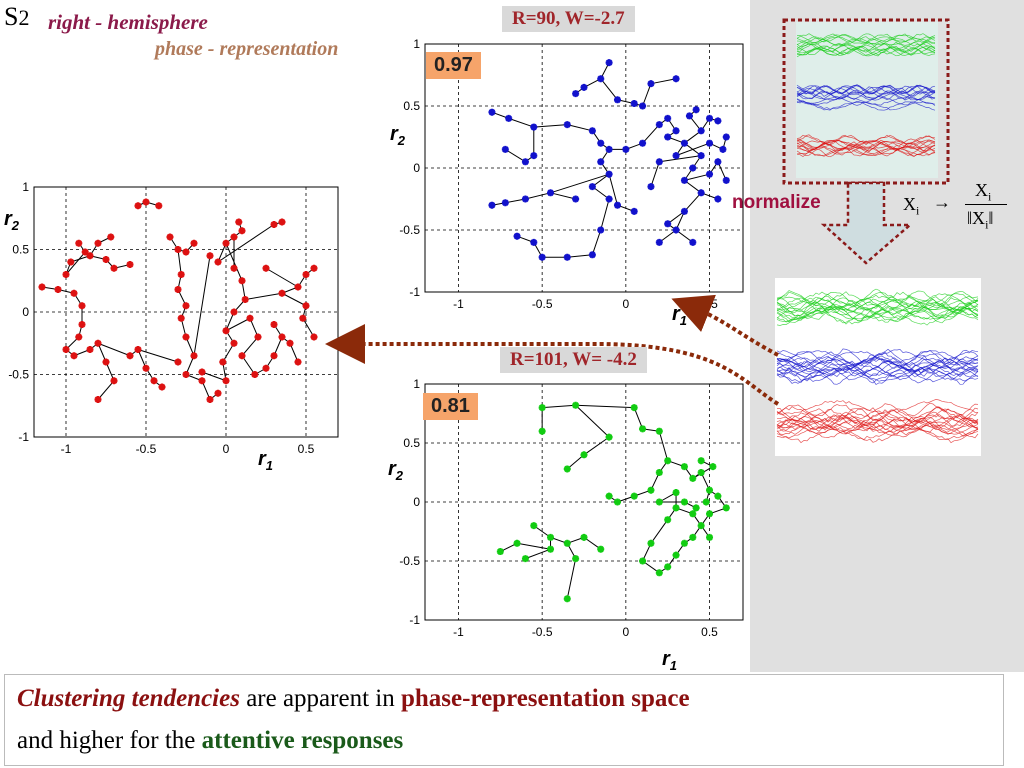 The image size is (1024, 768). I want to click on bottom-green-chart: -1 -0.5 0 0.5 1 0.5 0 -0.5 -1 r1 r2, so click(566, 525).